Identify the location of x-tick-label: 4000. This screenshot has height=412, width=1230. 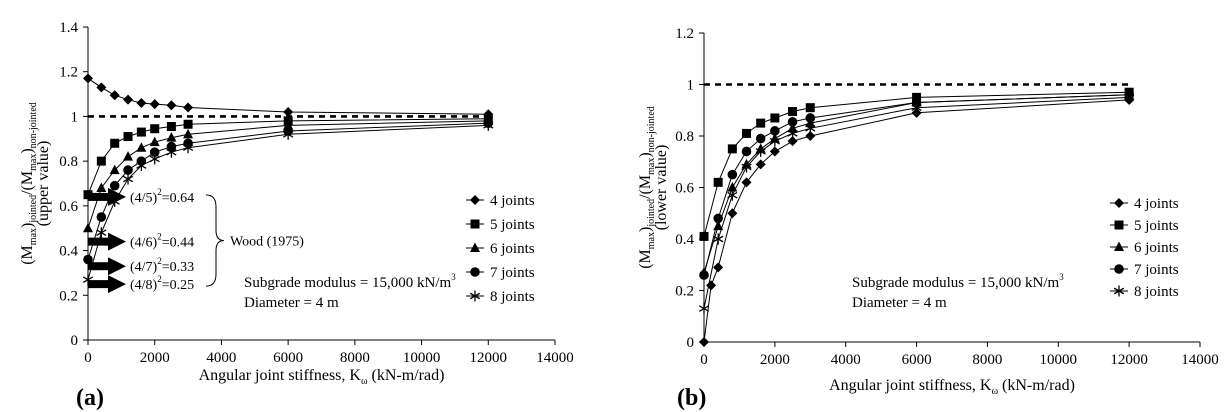
(221, 358).